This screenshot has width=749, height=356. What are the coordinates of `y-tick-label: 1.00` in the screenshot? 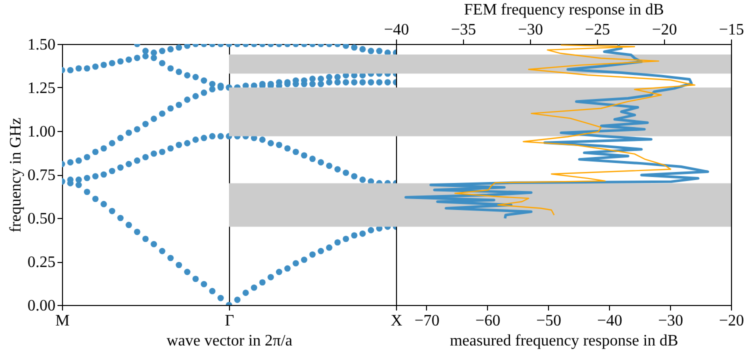 It's located at (42, 132).